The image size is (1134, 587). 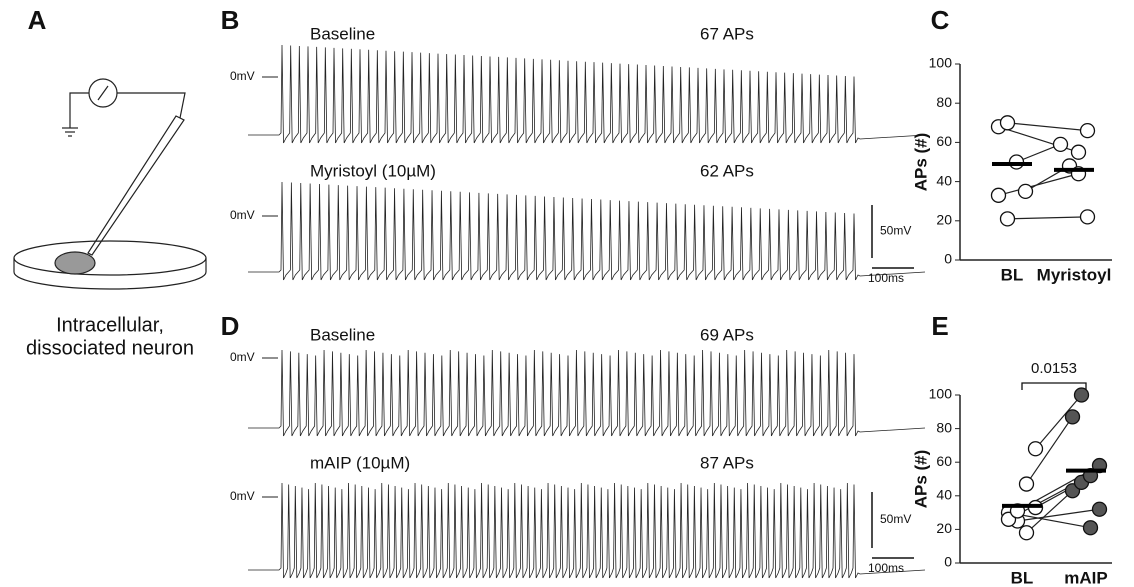 What do you see at coordinates (1074, 274) in the screenshot?
I see `x-tick-label: Myristoyl` at bounding box center [1074, 274].